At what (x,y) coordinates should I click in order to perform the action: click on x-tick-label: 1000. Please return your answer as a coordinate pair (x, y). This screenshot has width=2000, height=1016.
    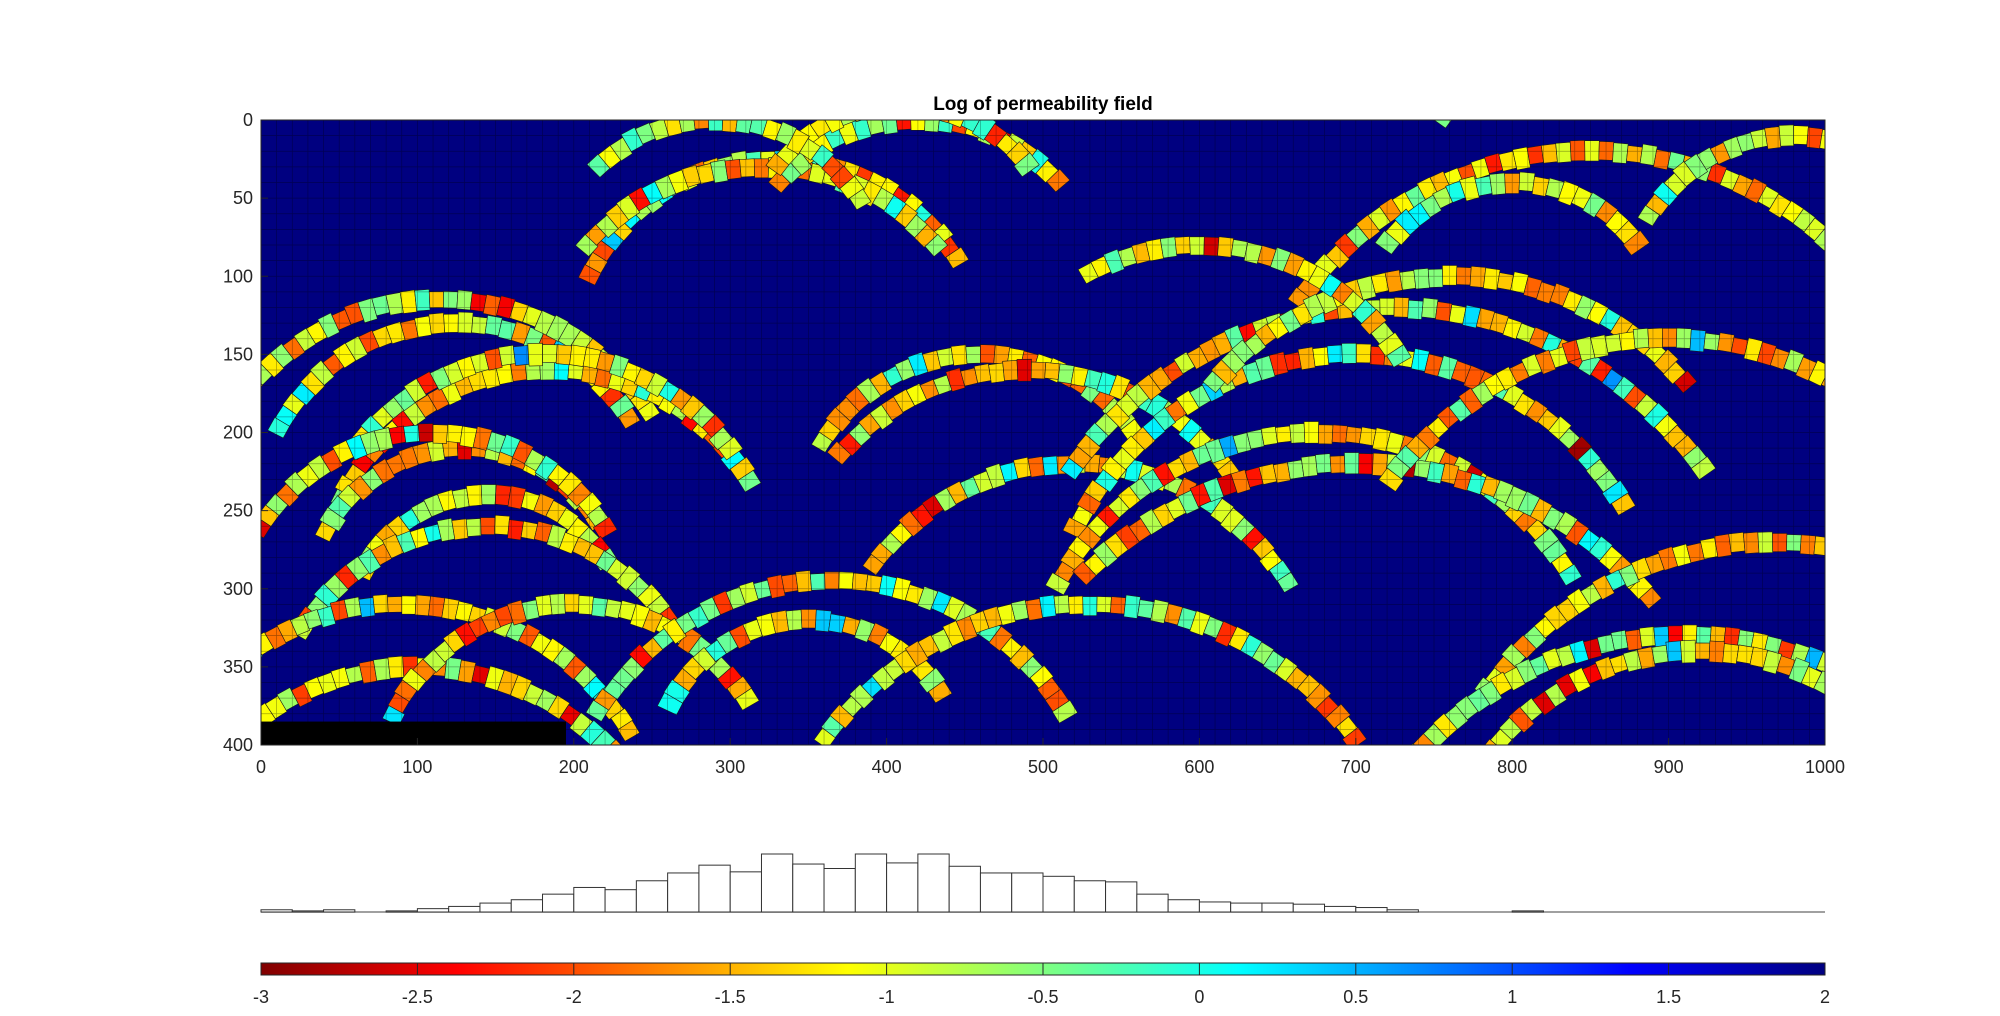
    Looking at the image, I should click on (1825, 767).